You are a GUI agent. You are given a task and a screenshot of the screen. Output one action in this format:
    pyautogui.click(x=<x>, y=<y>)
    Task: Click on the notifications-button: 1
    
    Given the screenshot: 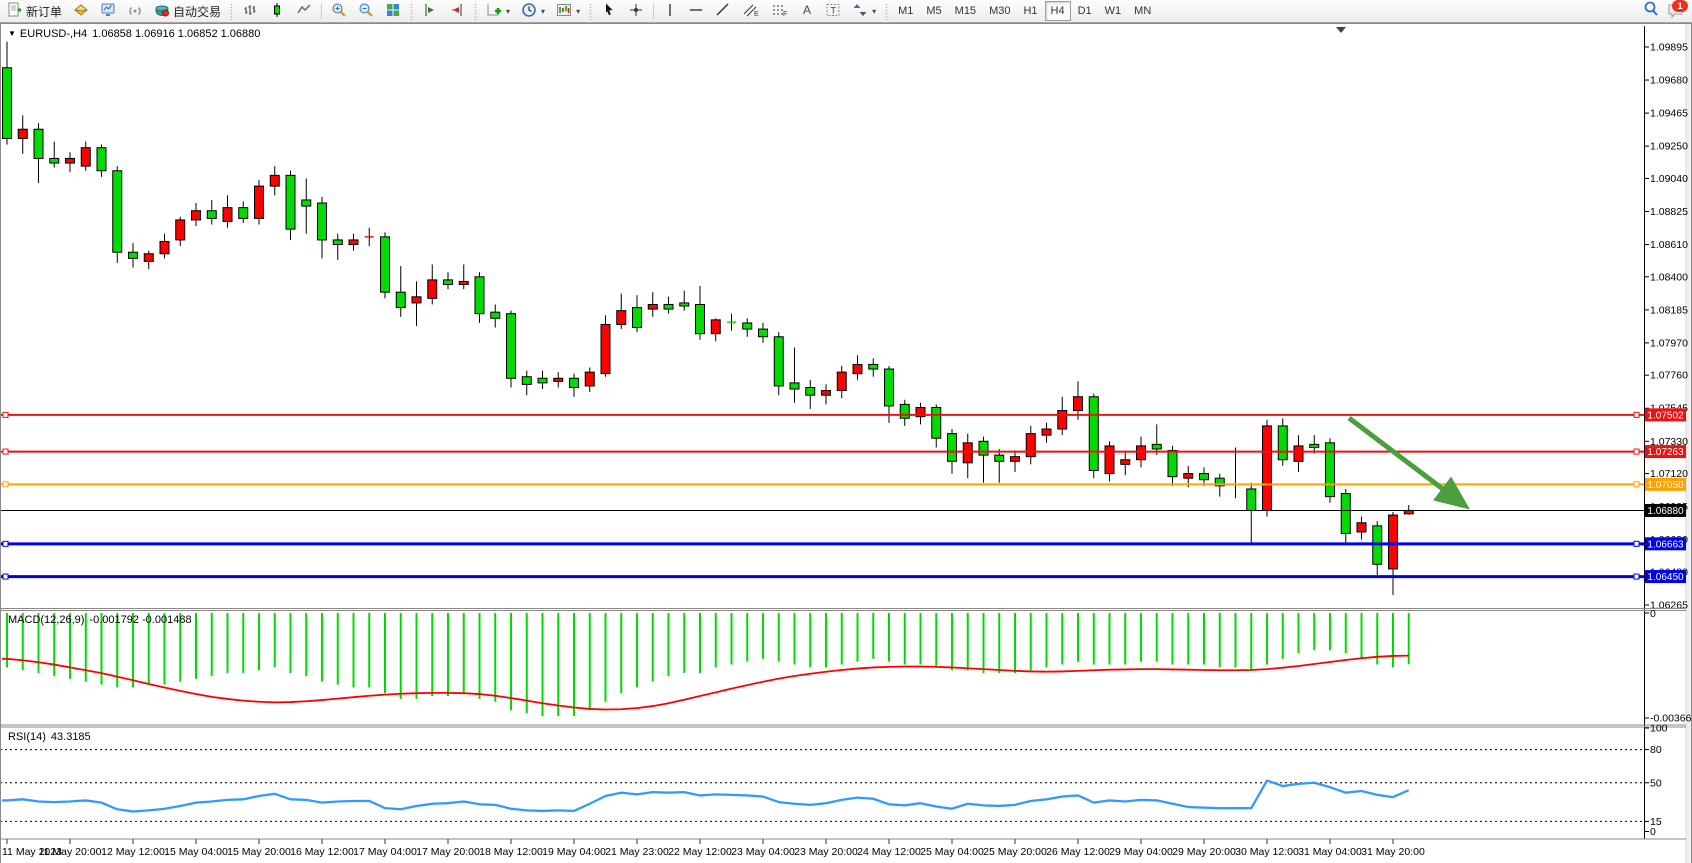 What is the action you would take?
    pyautogui.click(x=1677, y=10)
    